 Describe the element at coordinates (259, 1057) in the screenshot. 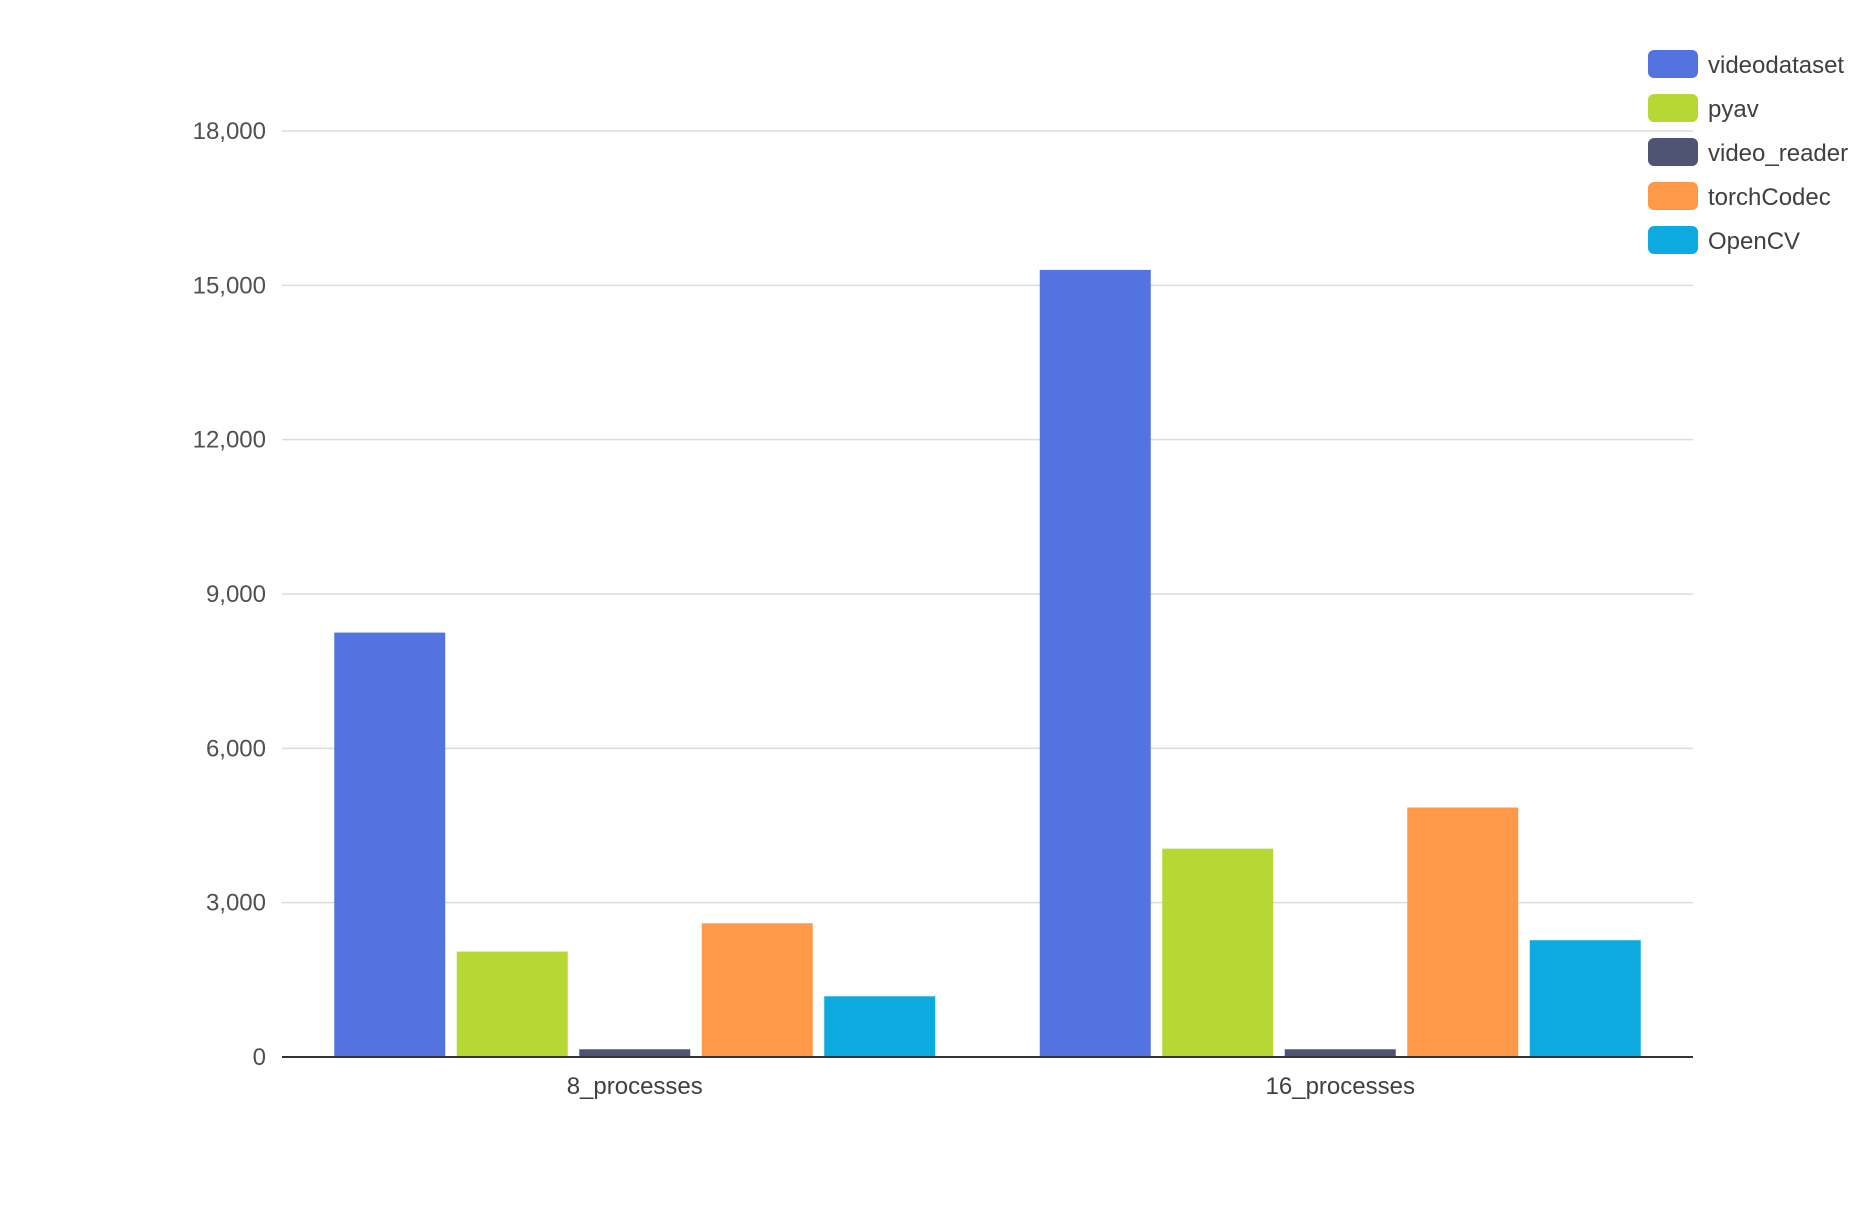

I see `y-tick-label: 0` at that location.